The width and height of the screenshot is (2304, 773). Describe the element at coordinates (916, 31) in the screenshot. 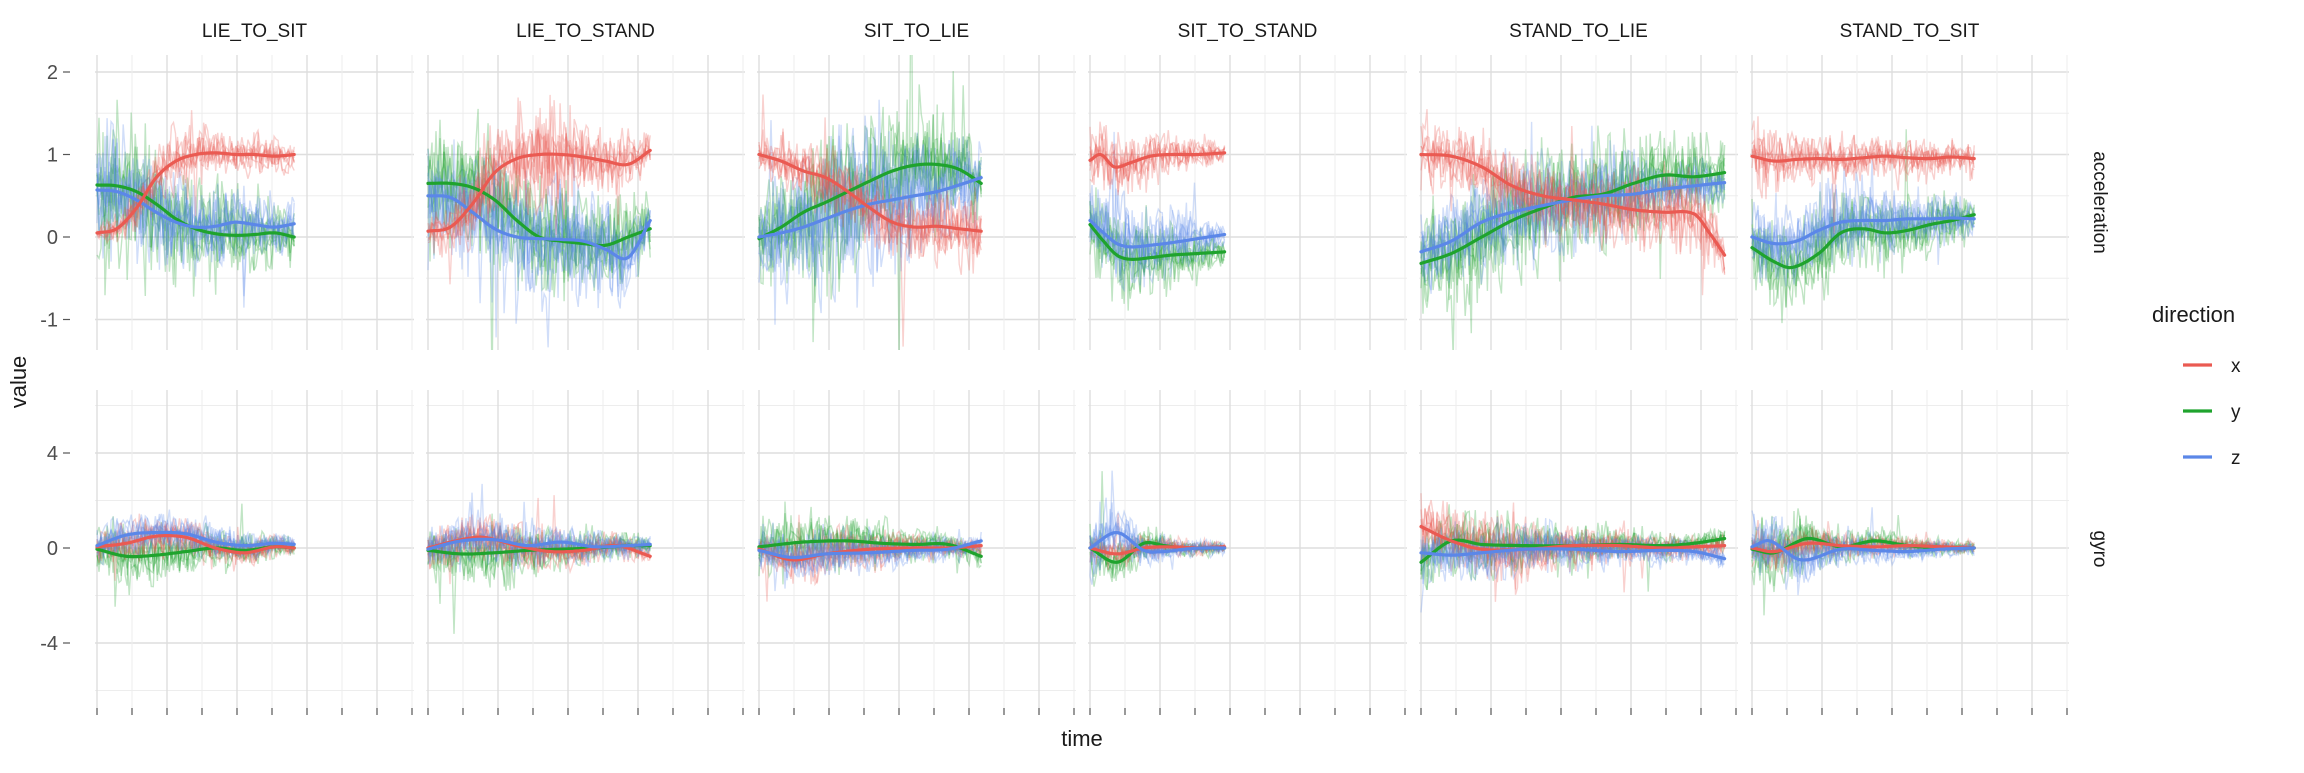

I see `facet-title-SIT_TO_LIE: SIT_TO_LIE` at that location.